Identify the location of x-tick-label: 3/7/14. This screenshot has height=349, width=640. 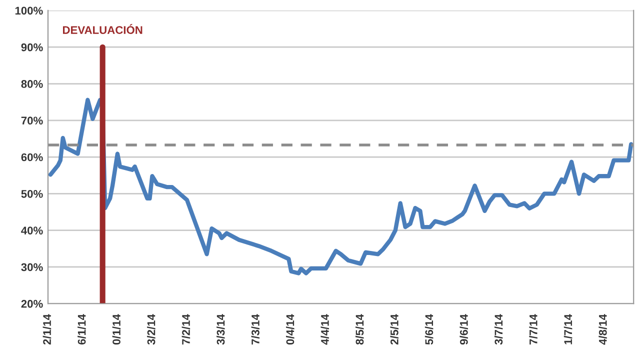
(498, 329).